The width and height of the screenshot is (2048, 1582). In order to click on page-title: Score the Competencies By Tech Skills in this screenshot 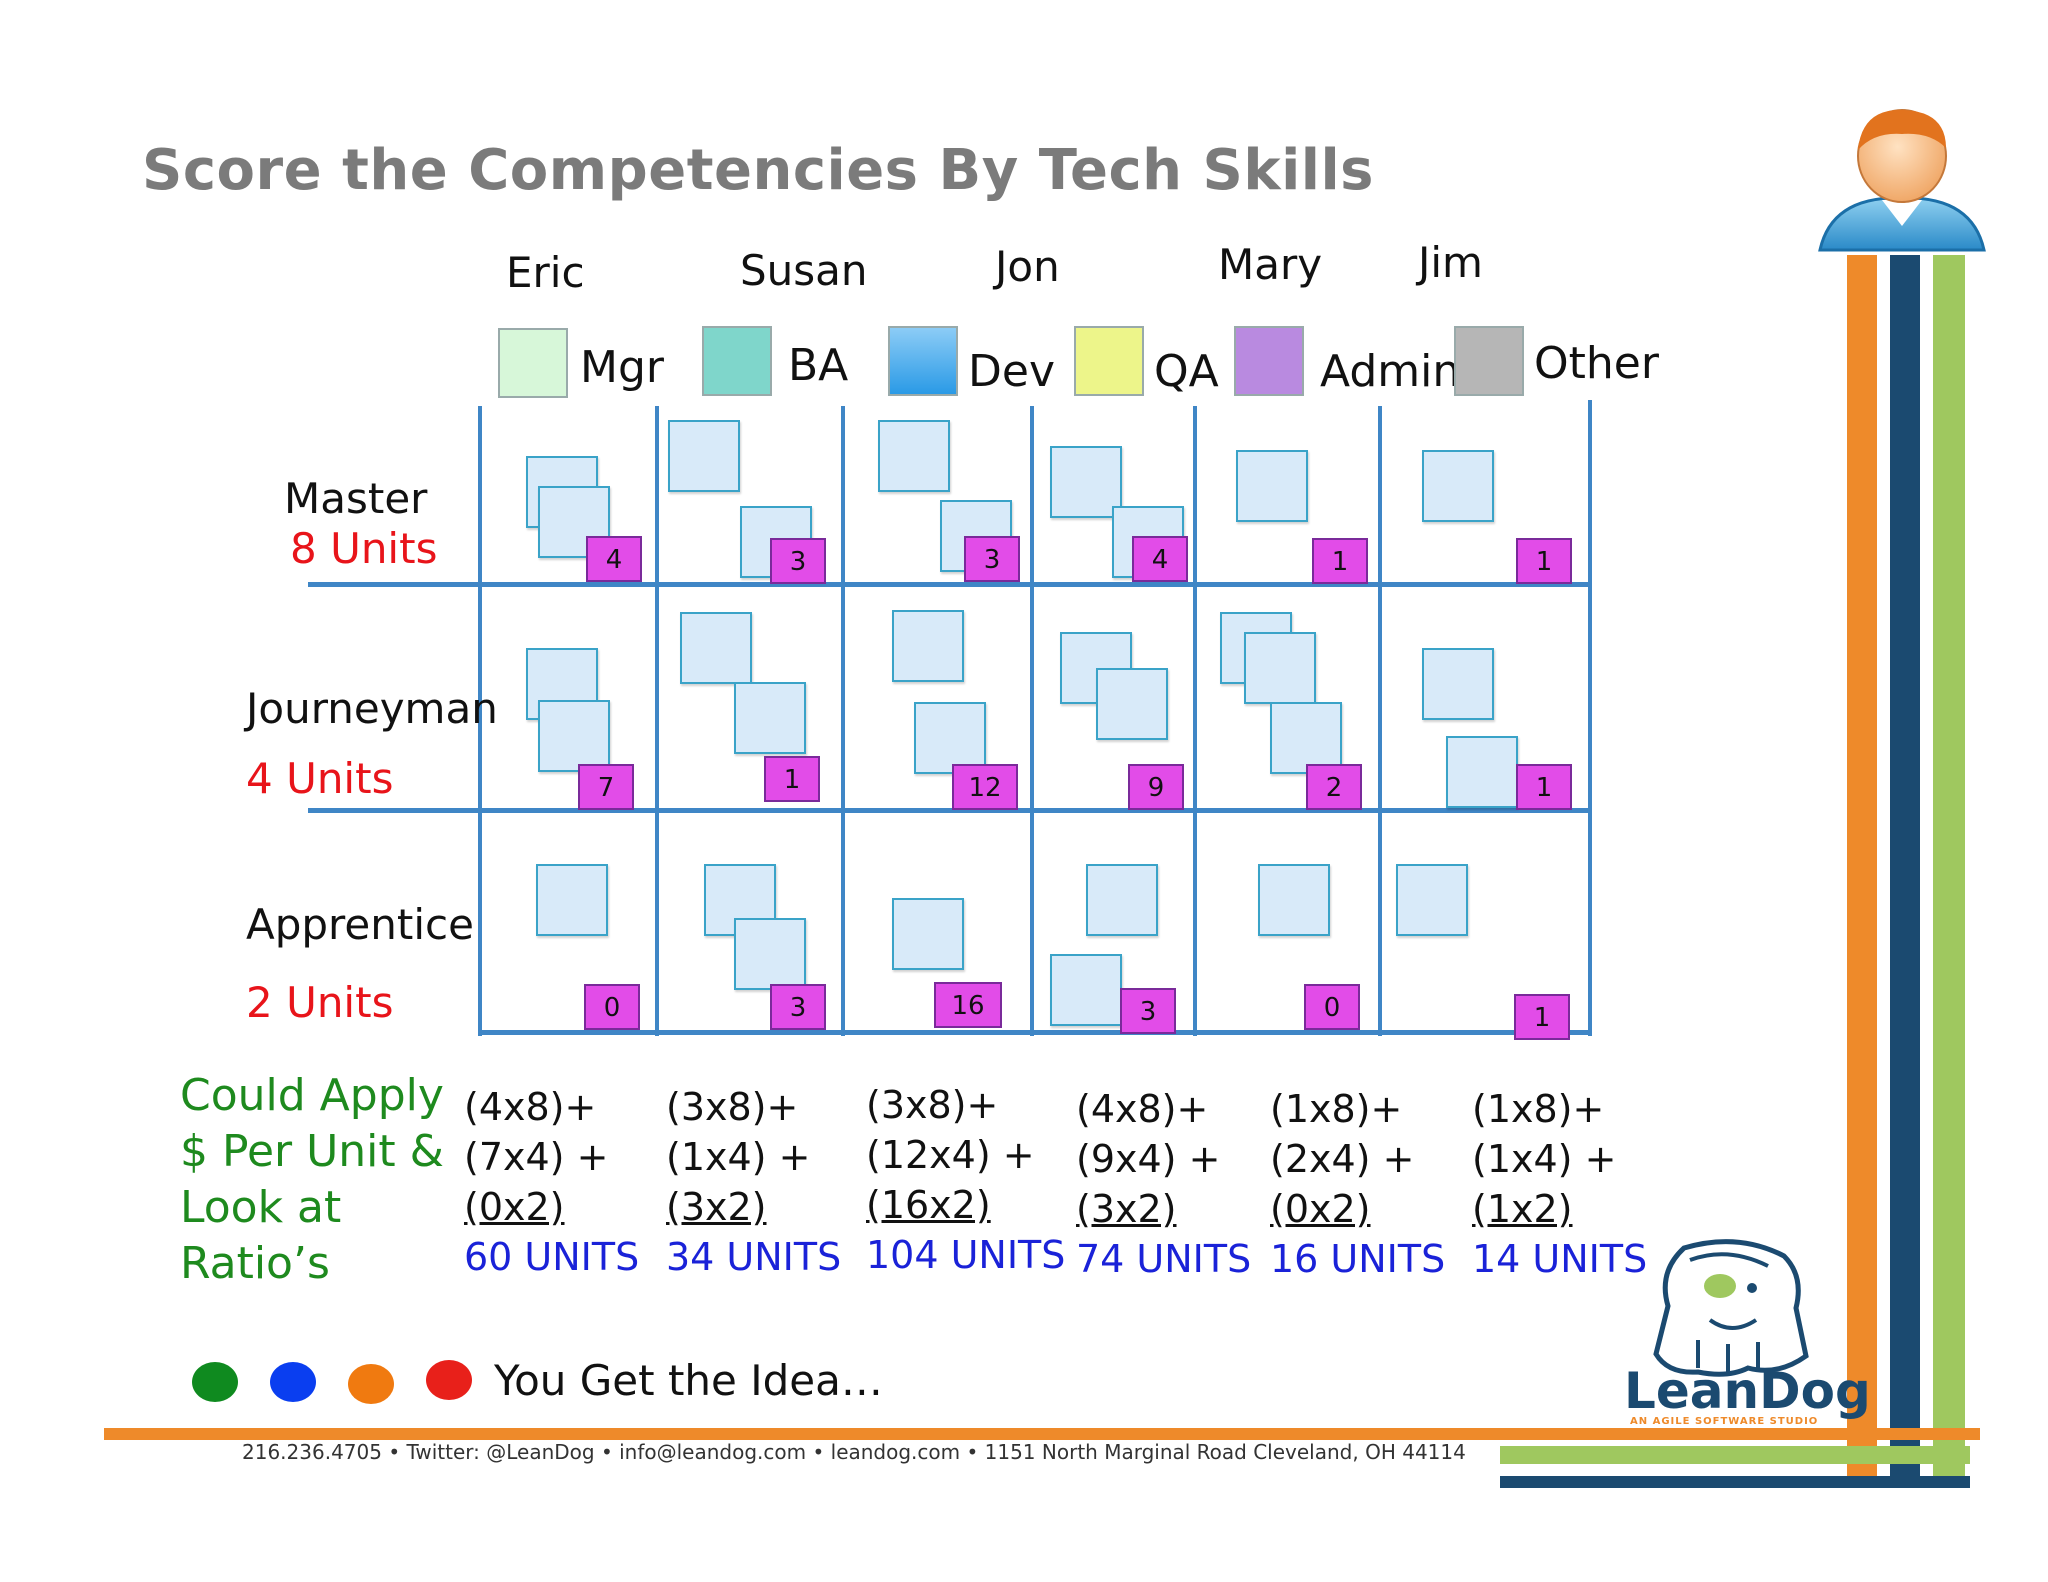, I will do `click(758, 170)`.